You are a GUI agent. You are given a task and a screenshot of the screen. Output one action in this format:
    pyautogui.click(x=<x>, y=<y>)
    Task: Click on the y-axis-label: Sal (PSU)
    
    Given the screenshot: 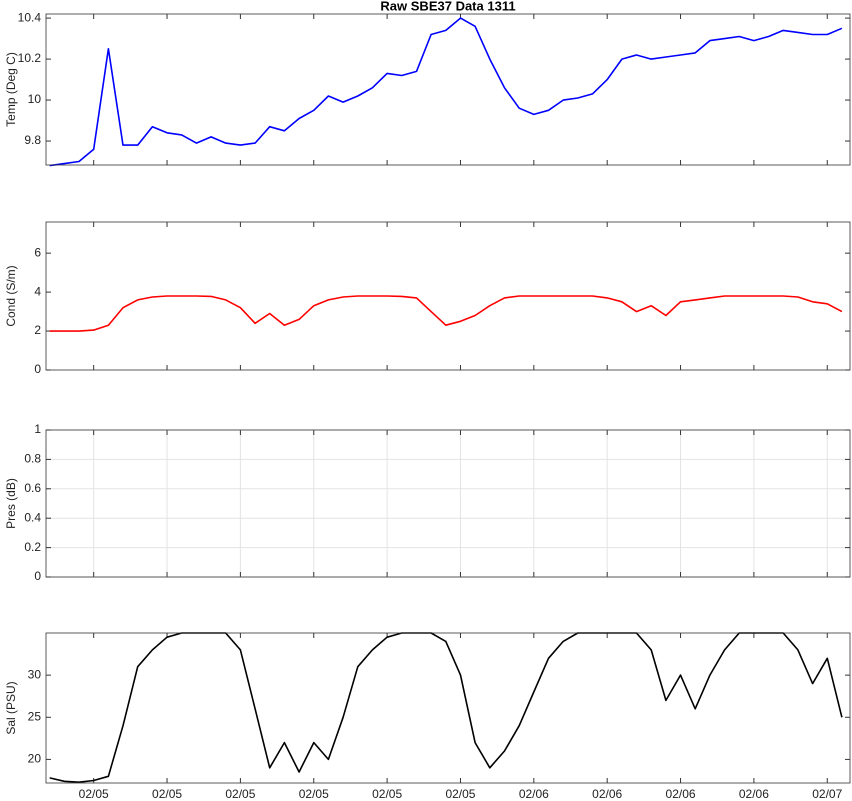 What is the action you would take?
    pyautogui.click(x=11, y=707)
    